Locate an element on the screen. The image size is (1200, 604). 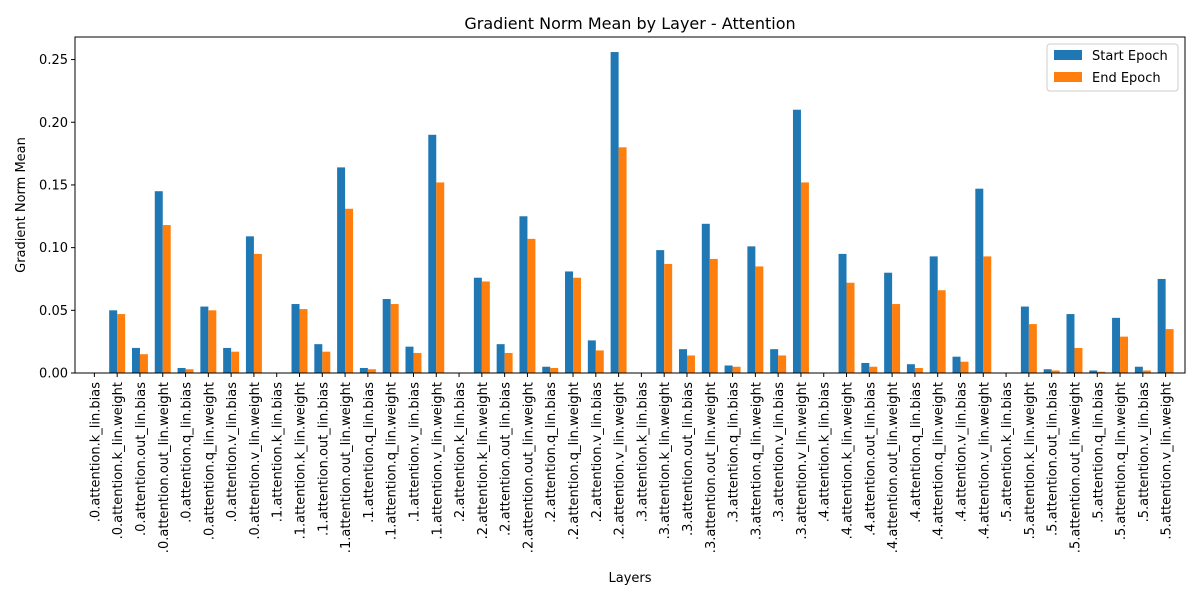
x-tick-label: .4.attention.k_lin.weight is located at coordinates (848, 460).